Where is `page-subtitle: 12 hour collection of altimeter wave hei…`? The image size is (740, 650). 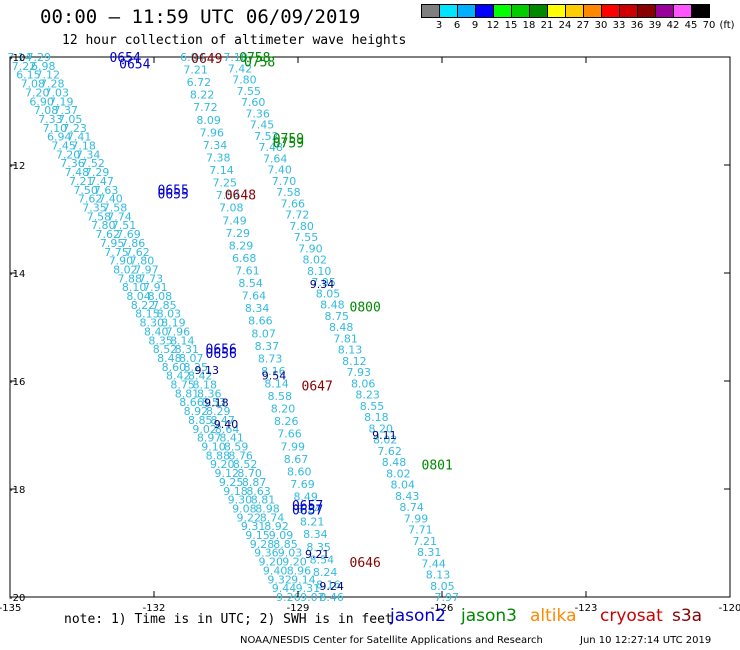 page-subtitle: 12 hour collection of altimeter wave hei… is located at coordinates (234, 40).